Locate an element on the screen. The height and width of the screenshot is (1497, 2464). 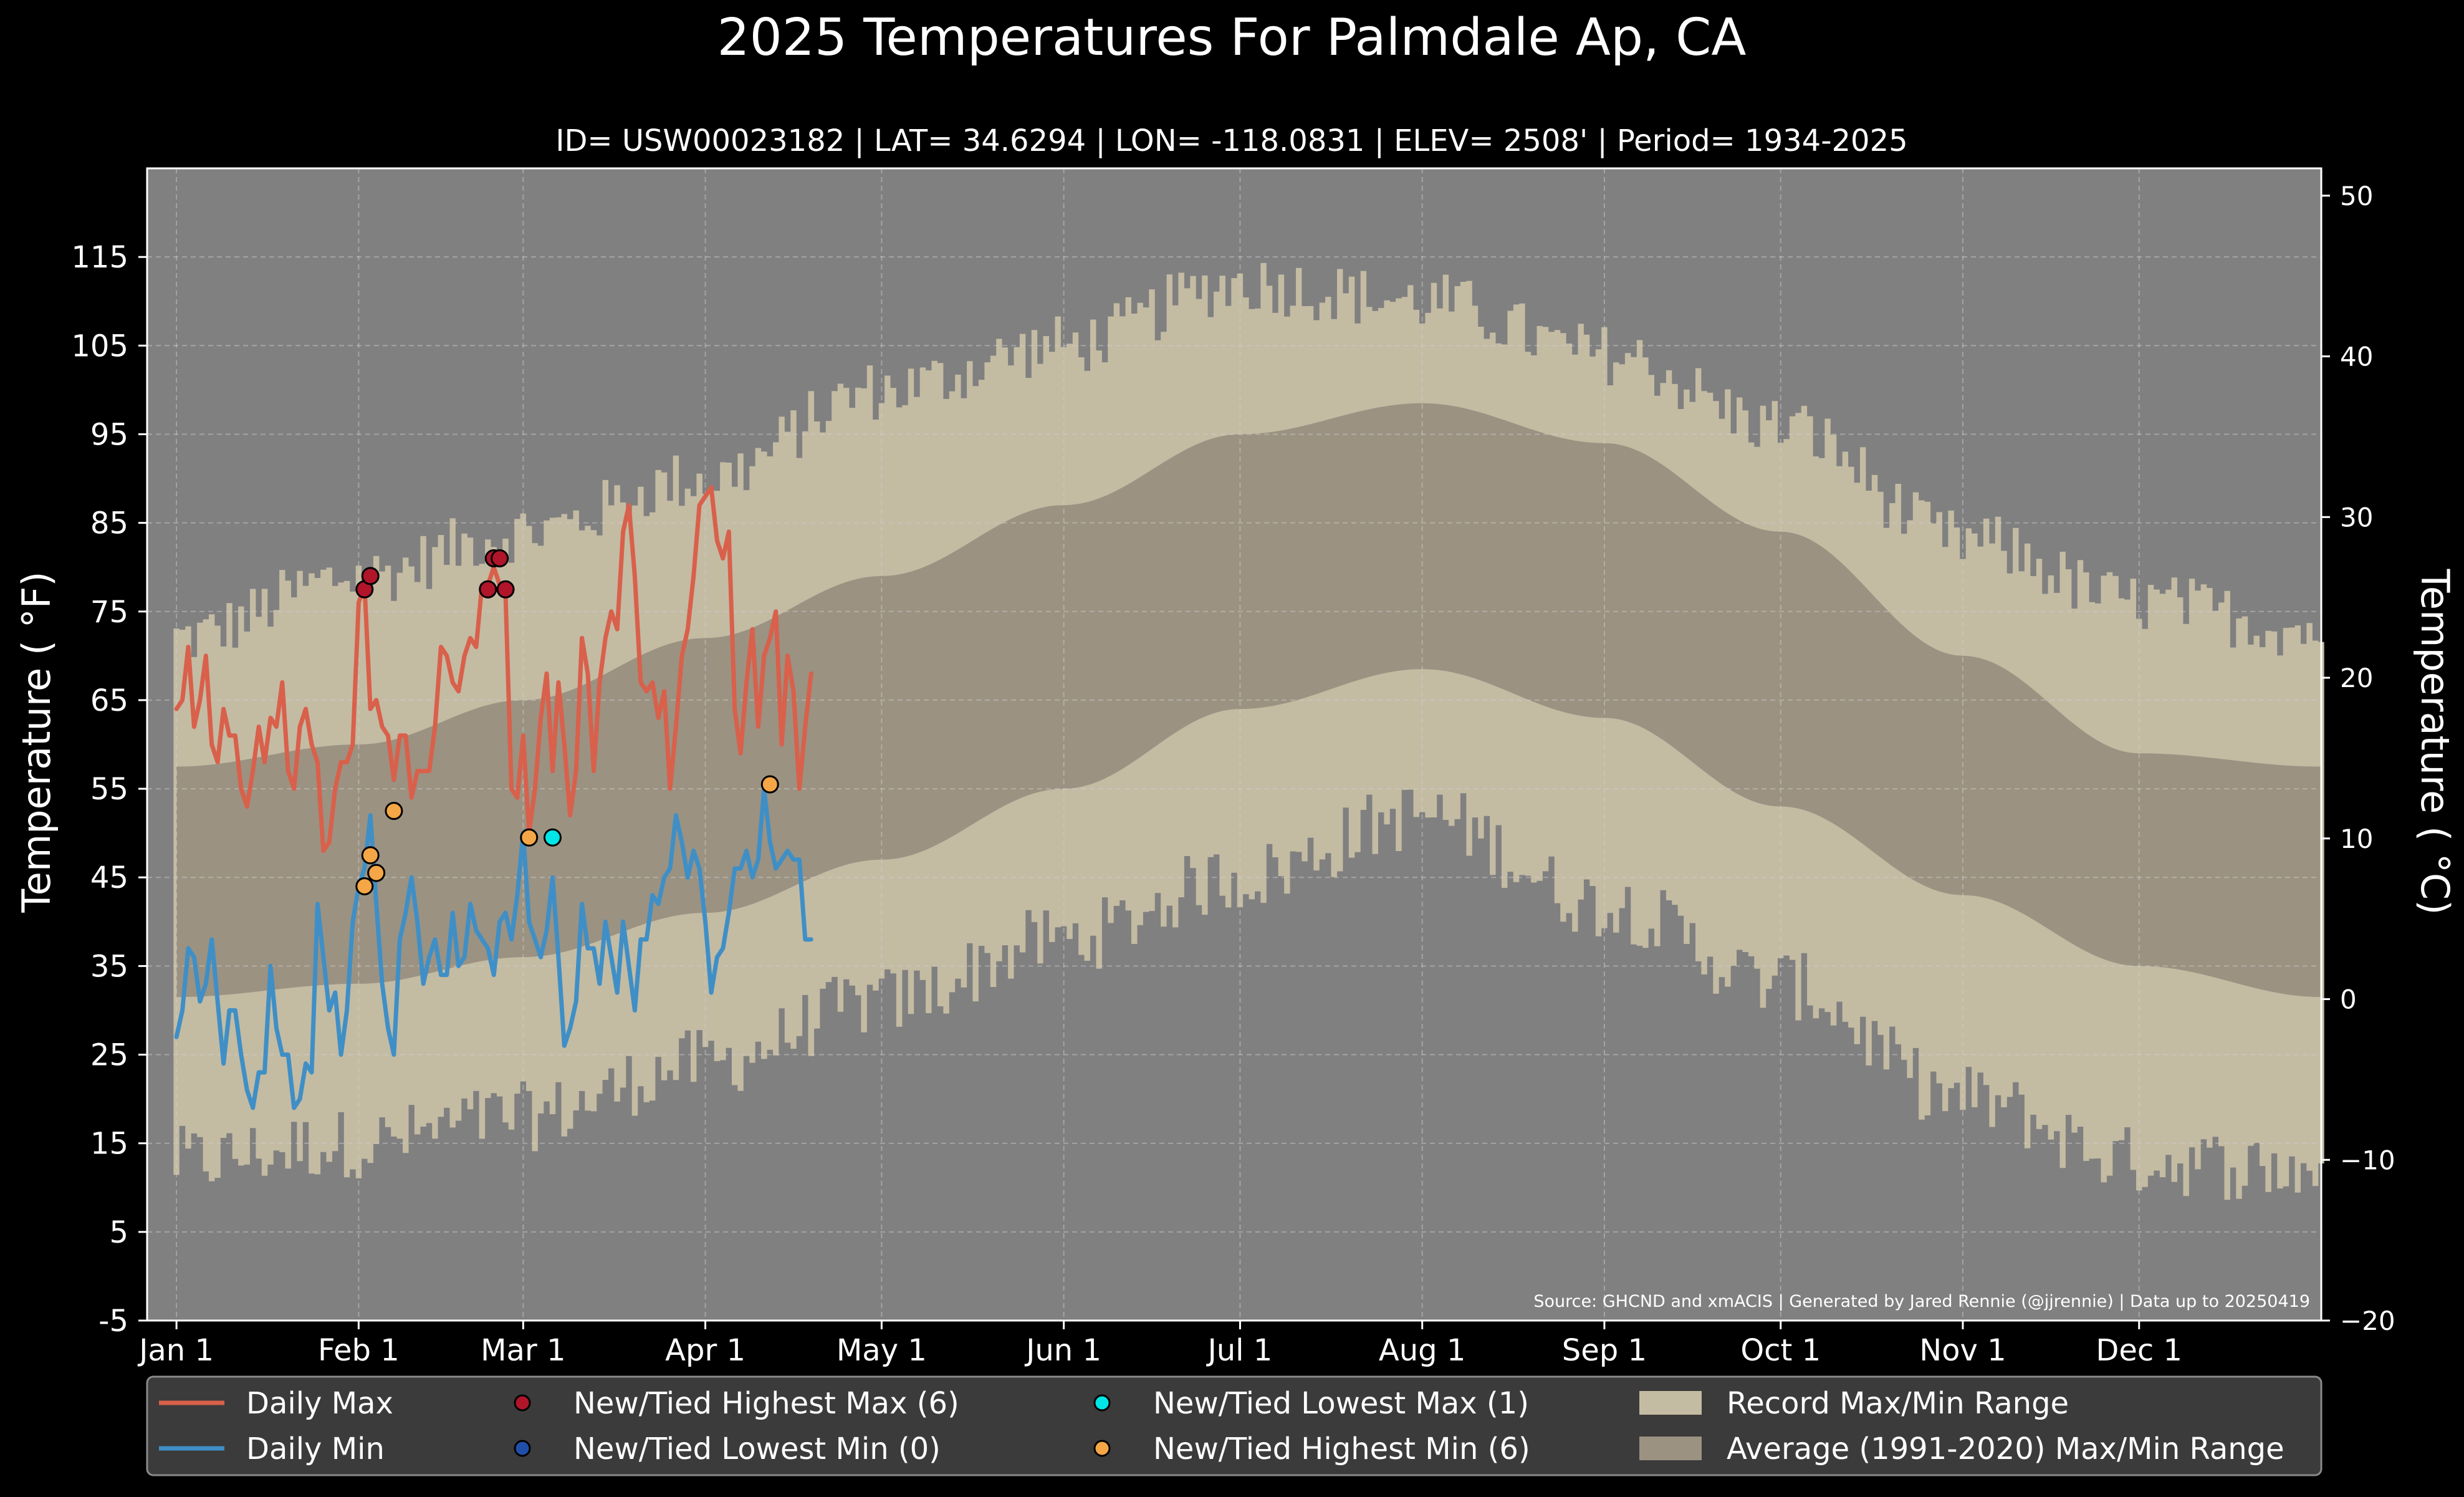
y-tick-label-left: 115 is located at coordinates (100, 257).